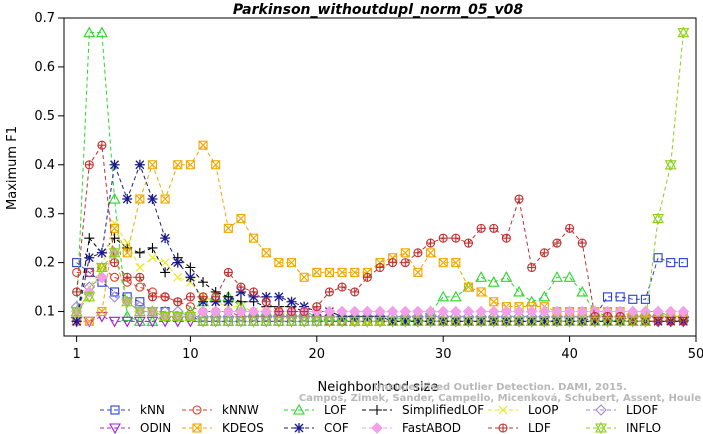 This screenshot has width=703, height=434. Describe the element at coordinates (623, 427) in the screenshot. I see `legend-item-inflo: INFLO` at that location.